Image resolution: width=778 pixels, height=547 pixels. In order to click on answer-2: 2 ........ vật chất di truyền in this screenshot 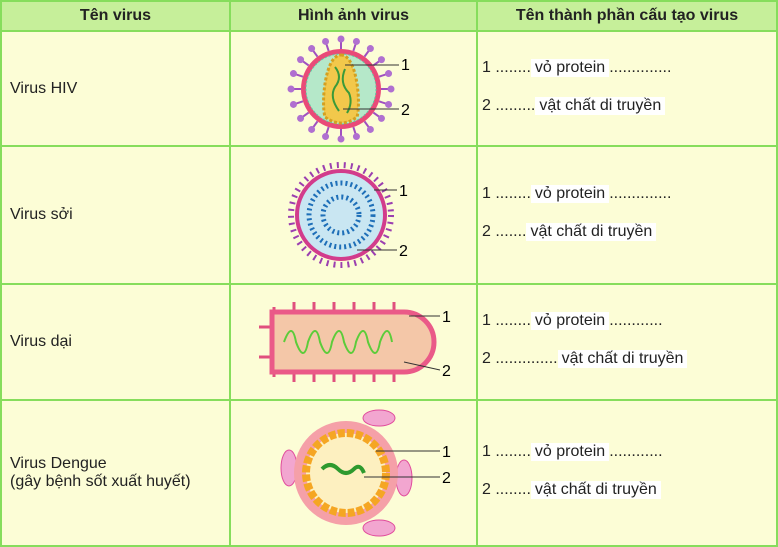, I will do `click(629, 492)`.